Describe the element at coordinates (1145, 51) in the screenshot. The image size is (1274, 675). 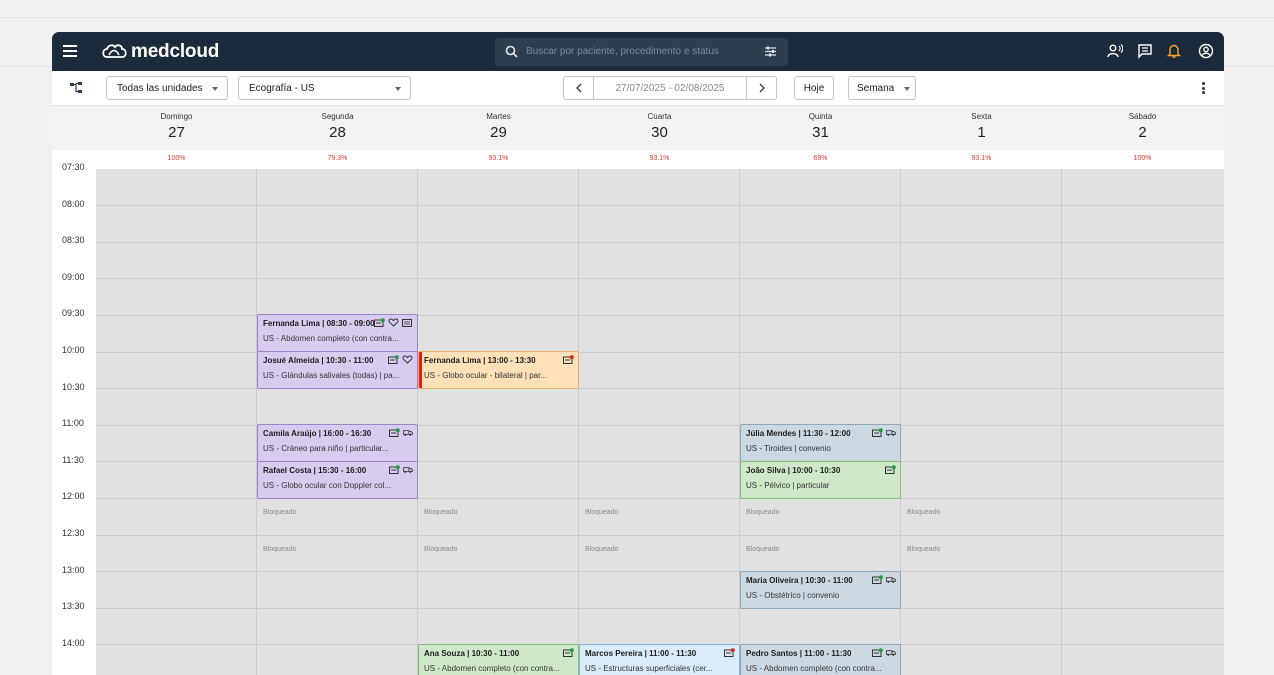
I see `chat-icon` at that location.